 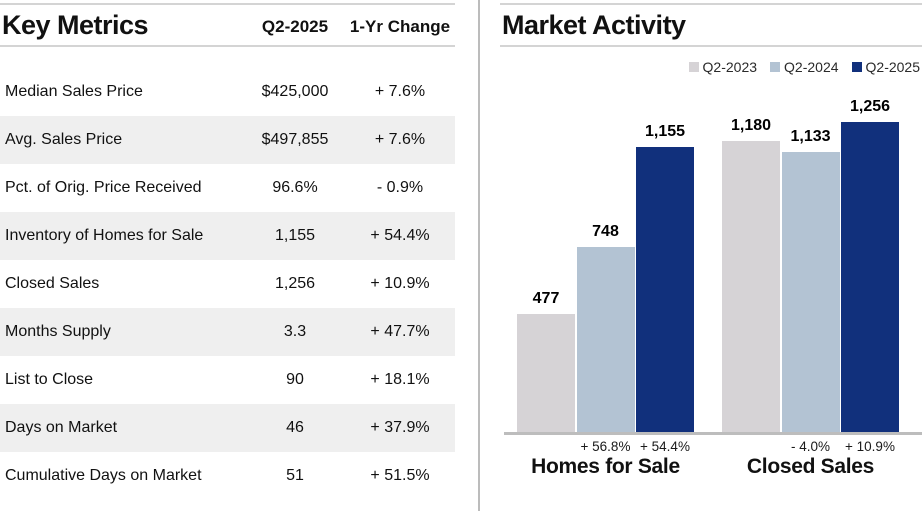 What do you see at coordinates (295, 283) in the screenshot?
I see `metric-value: 1,256` at bounding box center [295, 283].